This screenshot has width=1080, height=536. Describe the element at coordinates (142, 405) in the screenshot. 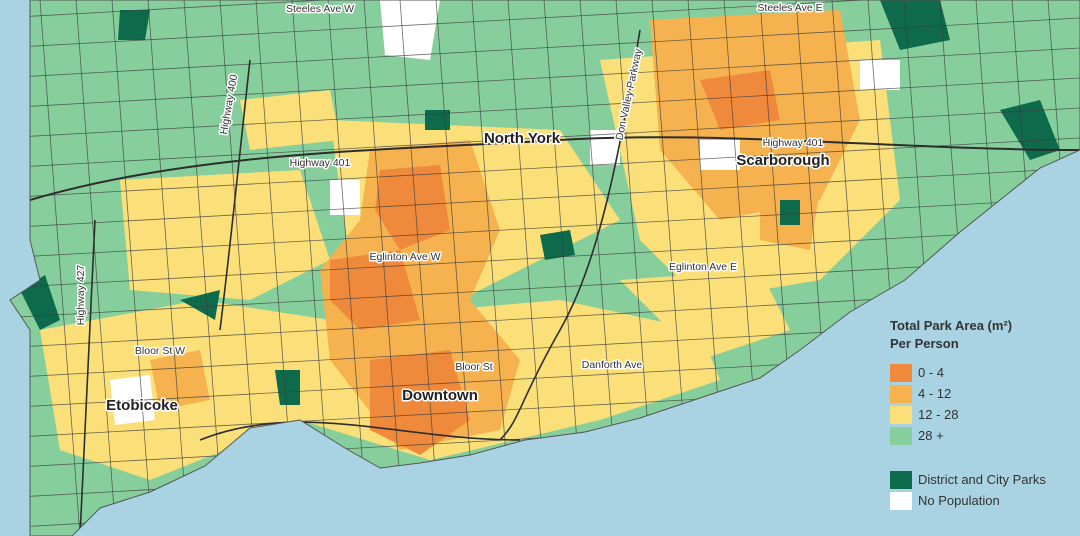

I see `district-label: Etobicoke` at that location.